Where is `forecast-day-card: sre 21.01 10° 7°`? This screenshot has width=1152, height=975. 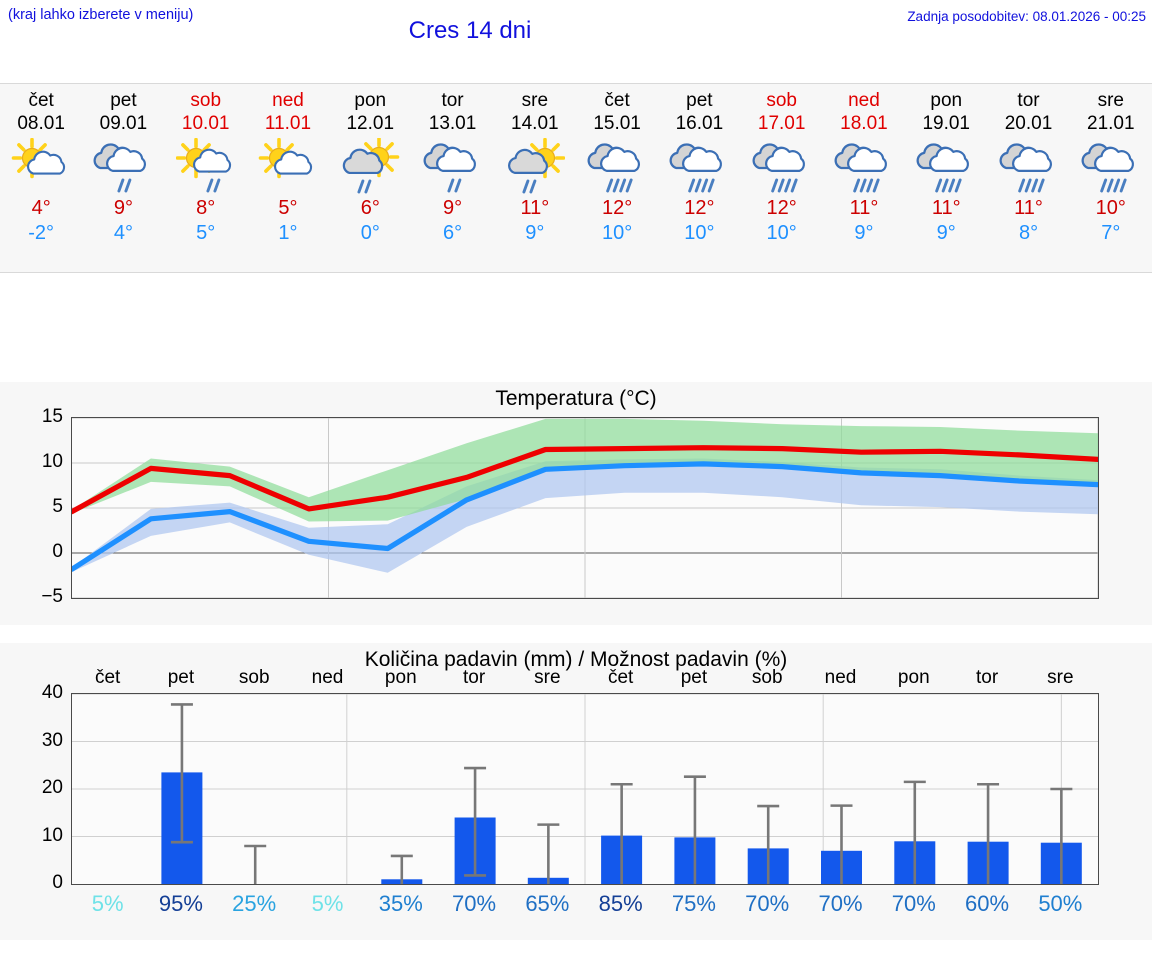 forecast-day-card: sre 21.01 10° 7° is located at coordinates (1111, 178).